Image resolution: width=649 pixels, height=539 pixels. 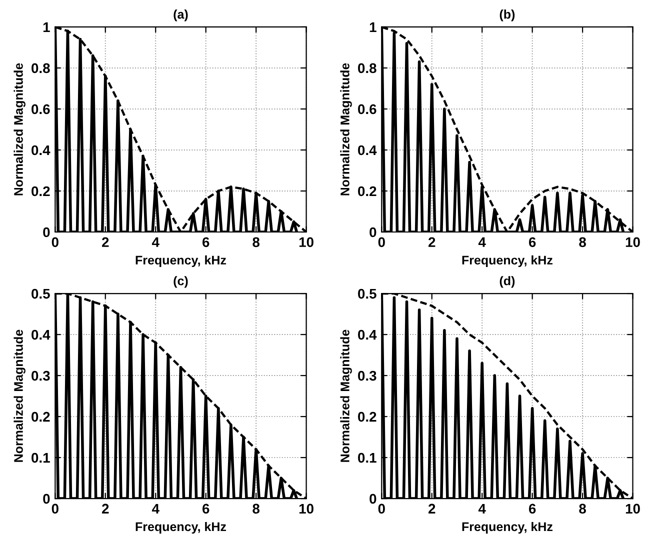 What do you see at coordinates (507, 16) in the screenshot?
I see `chart-title: (b)` at bounding box center [507, 16].